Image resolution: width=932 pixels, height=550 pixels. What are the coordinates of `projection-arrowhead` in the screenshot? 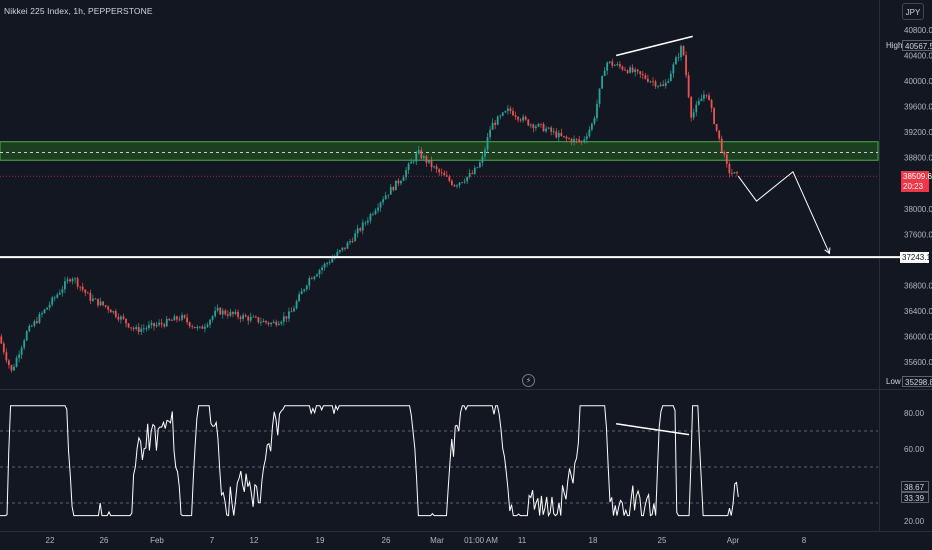 It's located at (827, 251).